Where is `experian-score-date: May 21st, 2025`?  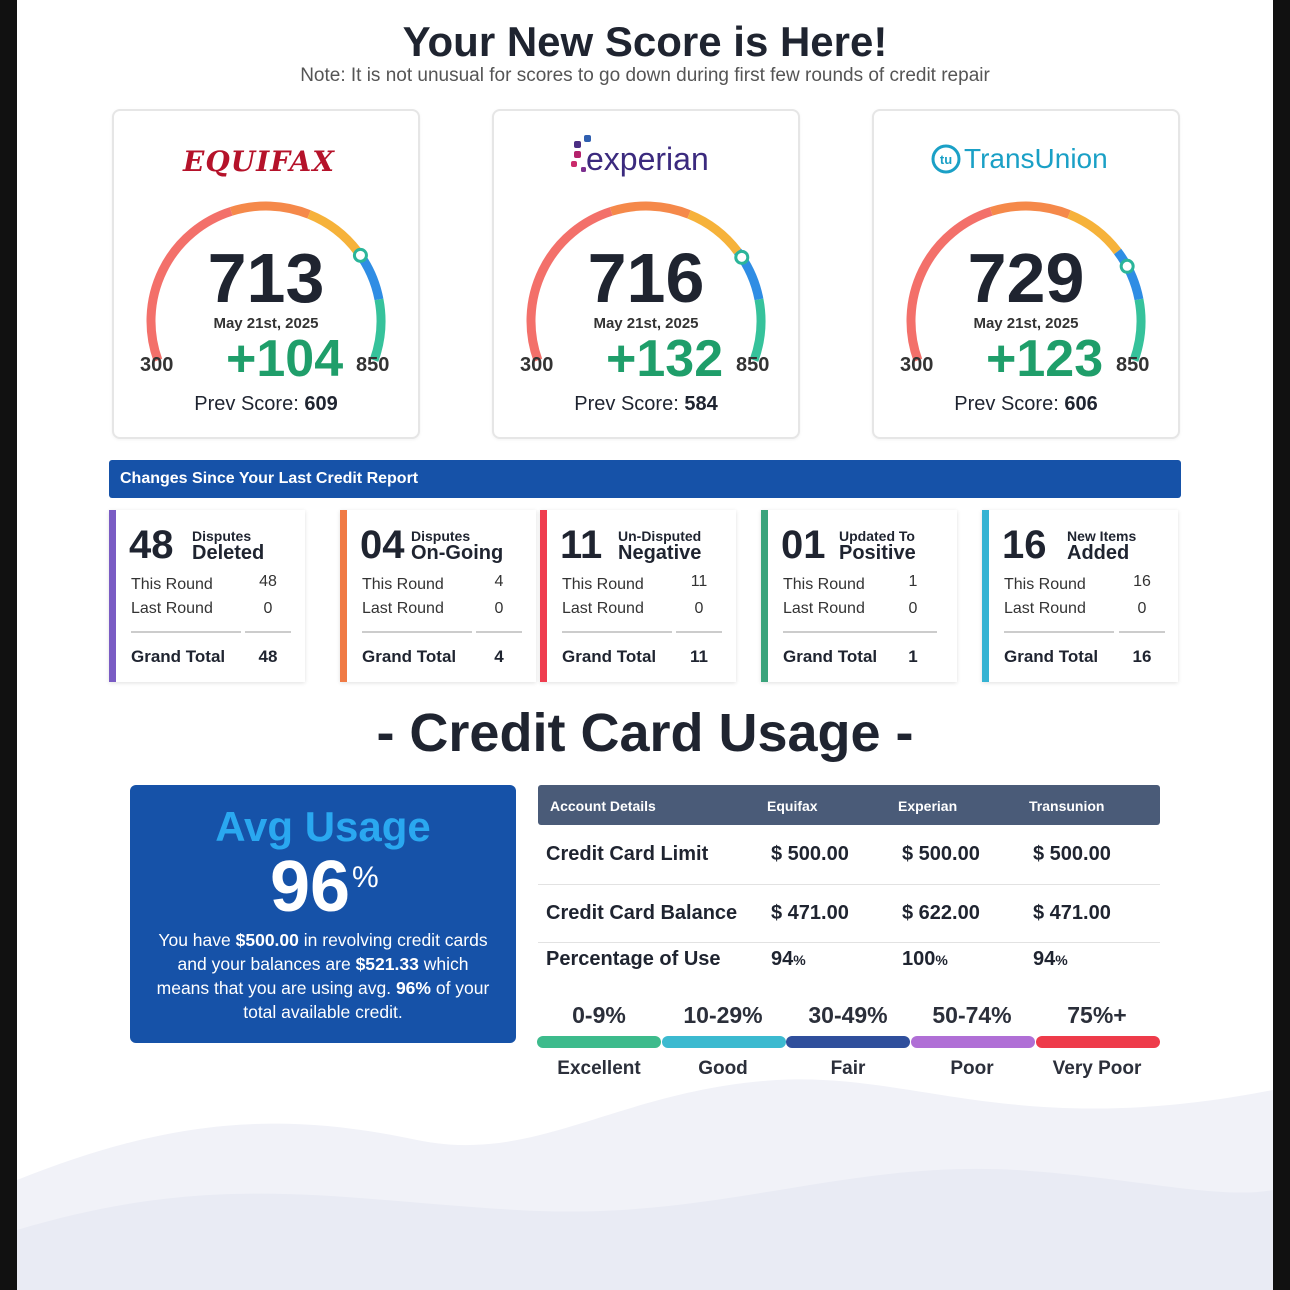 experian-score-date: May 21st, 2025 is located at coordinates (646, 323).